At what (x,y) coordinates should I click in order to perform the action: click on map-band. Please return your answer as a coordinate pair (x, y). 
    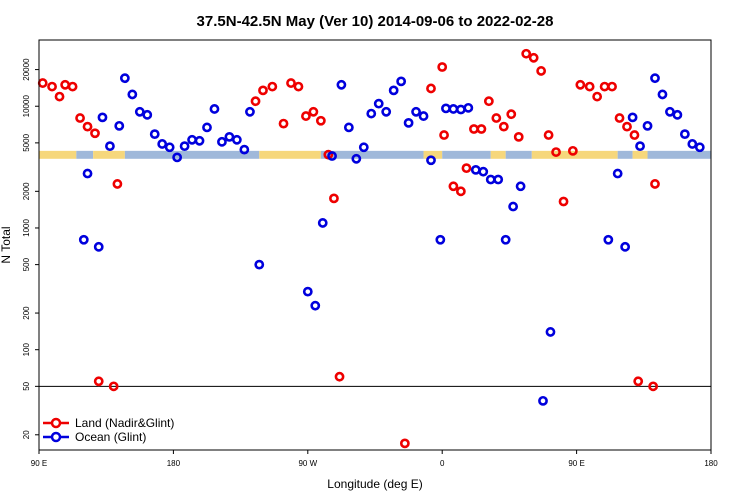
    Looking at the image, I should click on (375, 154).